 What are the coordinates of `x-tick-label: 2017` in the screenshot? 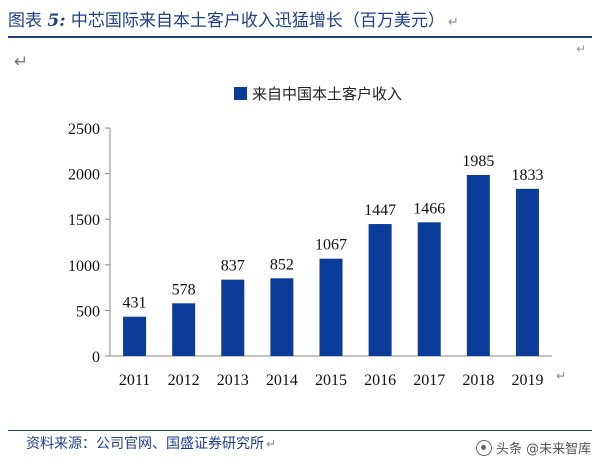 It's located at (429, 380).